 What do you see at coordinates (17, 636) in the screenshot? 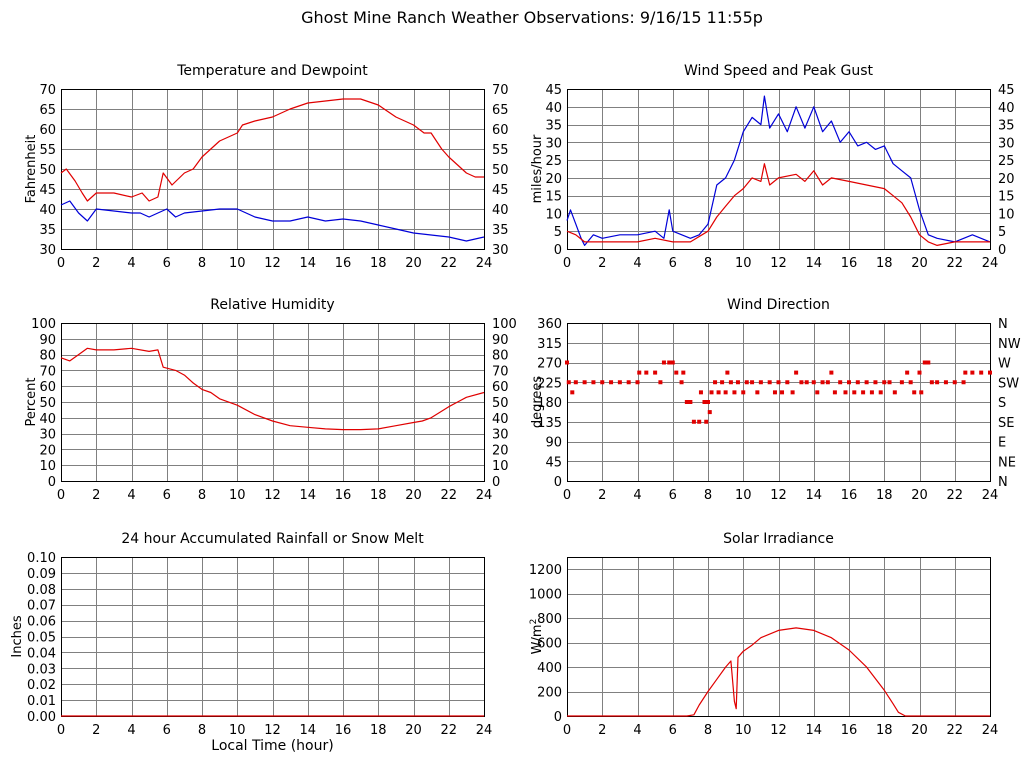
I see `y-axis-label: Inches` at bounding box center [17, 636].